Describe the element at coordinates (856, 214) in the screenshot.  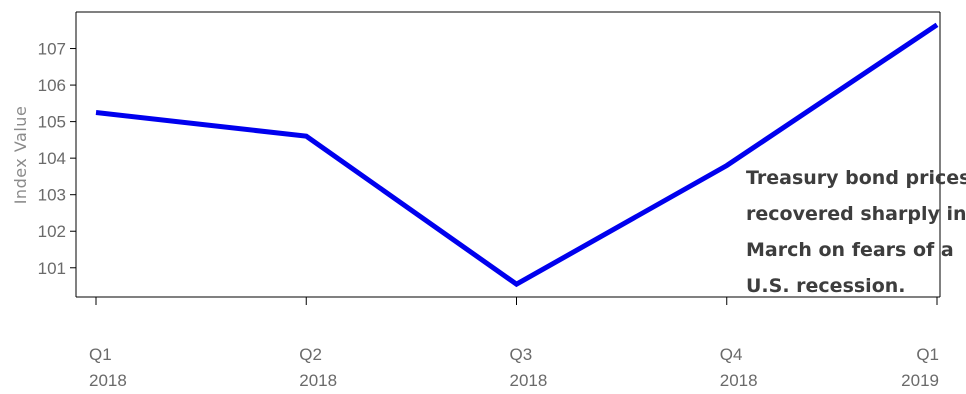
I see `annotation-line: recovered sharply in` at that location.